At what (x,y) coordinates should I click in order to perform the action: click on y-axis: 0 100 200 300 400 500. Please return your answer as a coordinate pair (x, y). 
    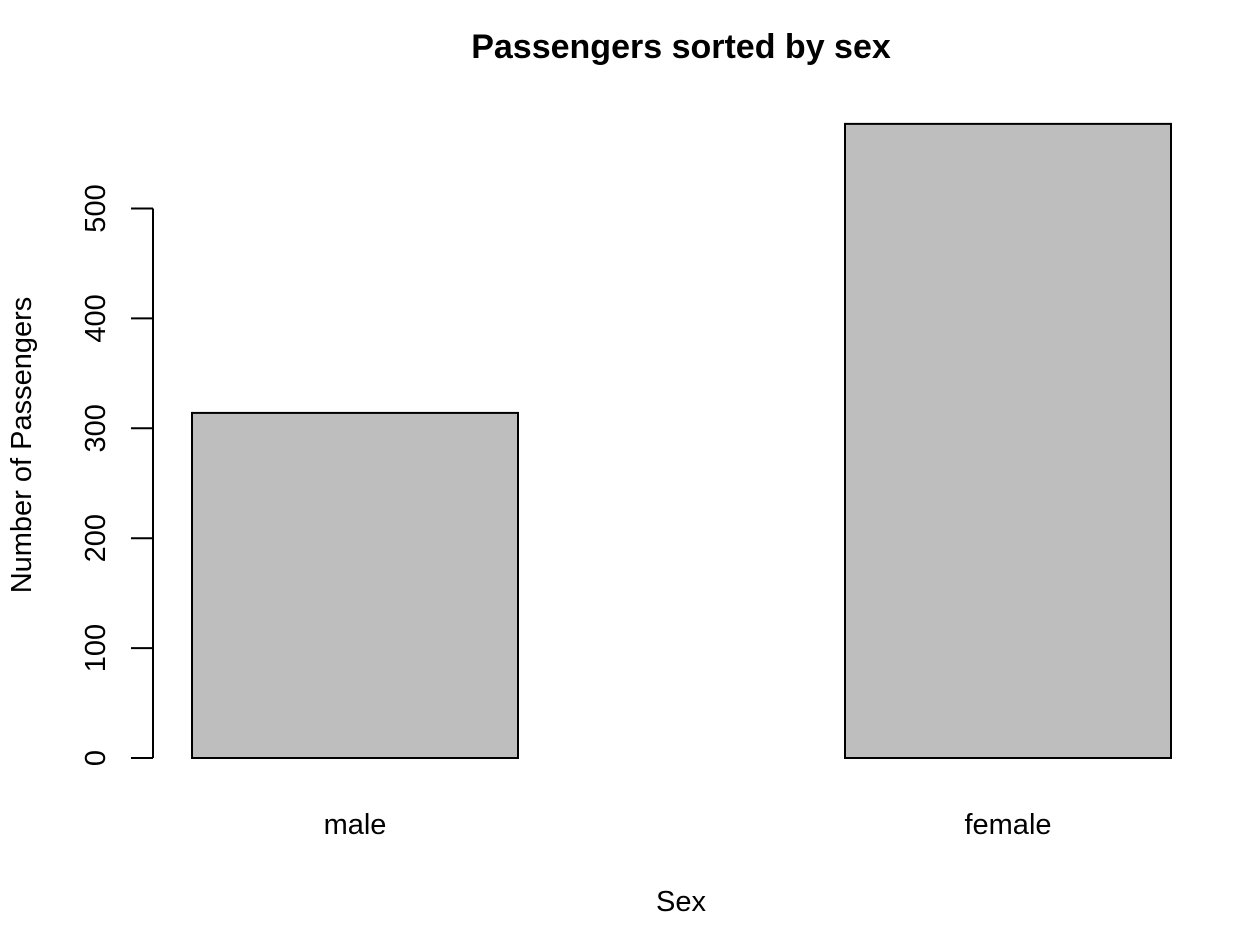
    Looking at the image, I should click on (117, 475).